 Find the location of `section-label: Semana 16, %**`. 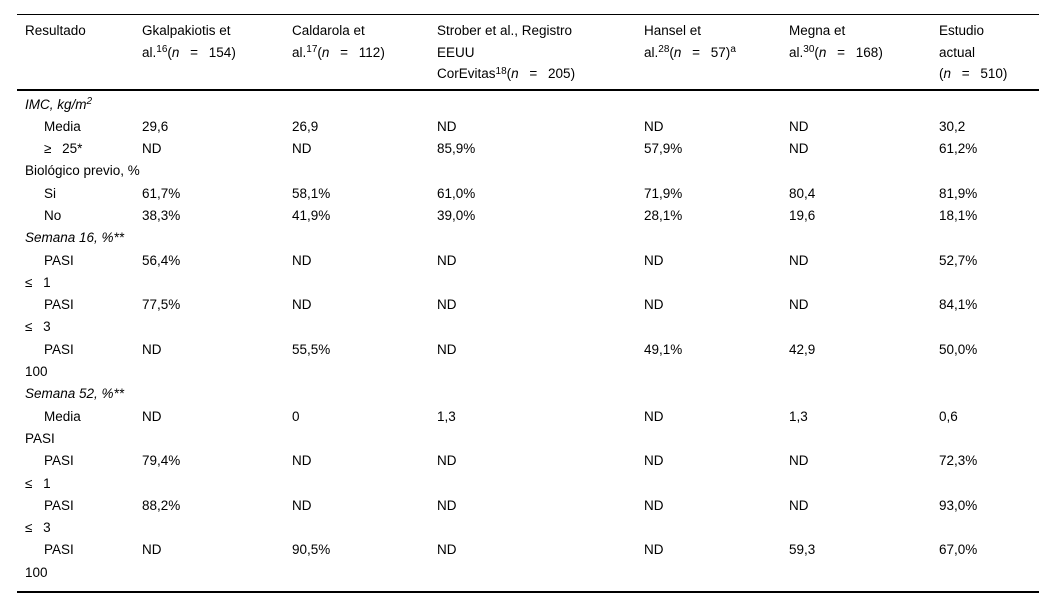

section-label: Semana 16, %** is located at coordinates (74, 238).